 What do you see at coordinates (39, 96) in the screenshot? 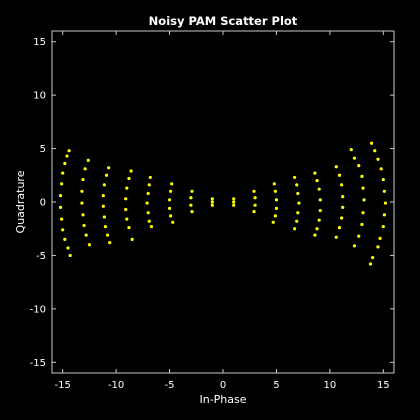
I see `y-tick-label: 10` at bounding box center [39, 96].